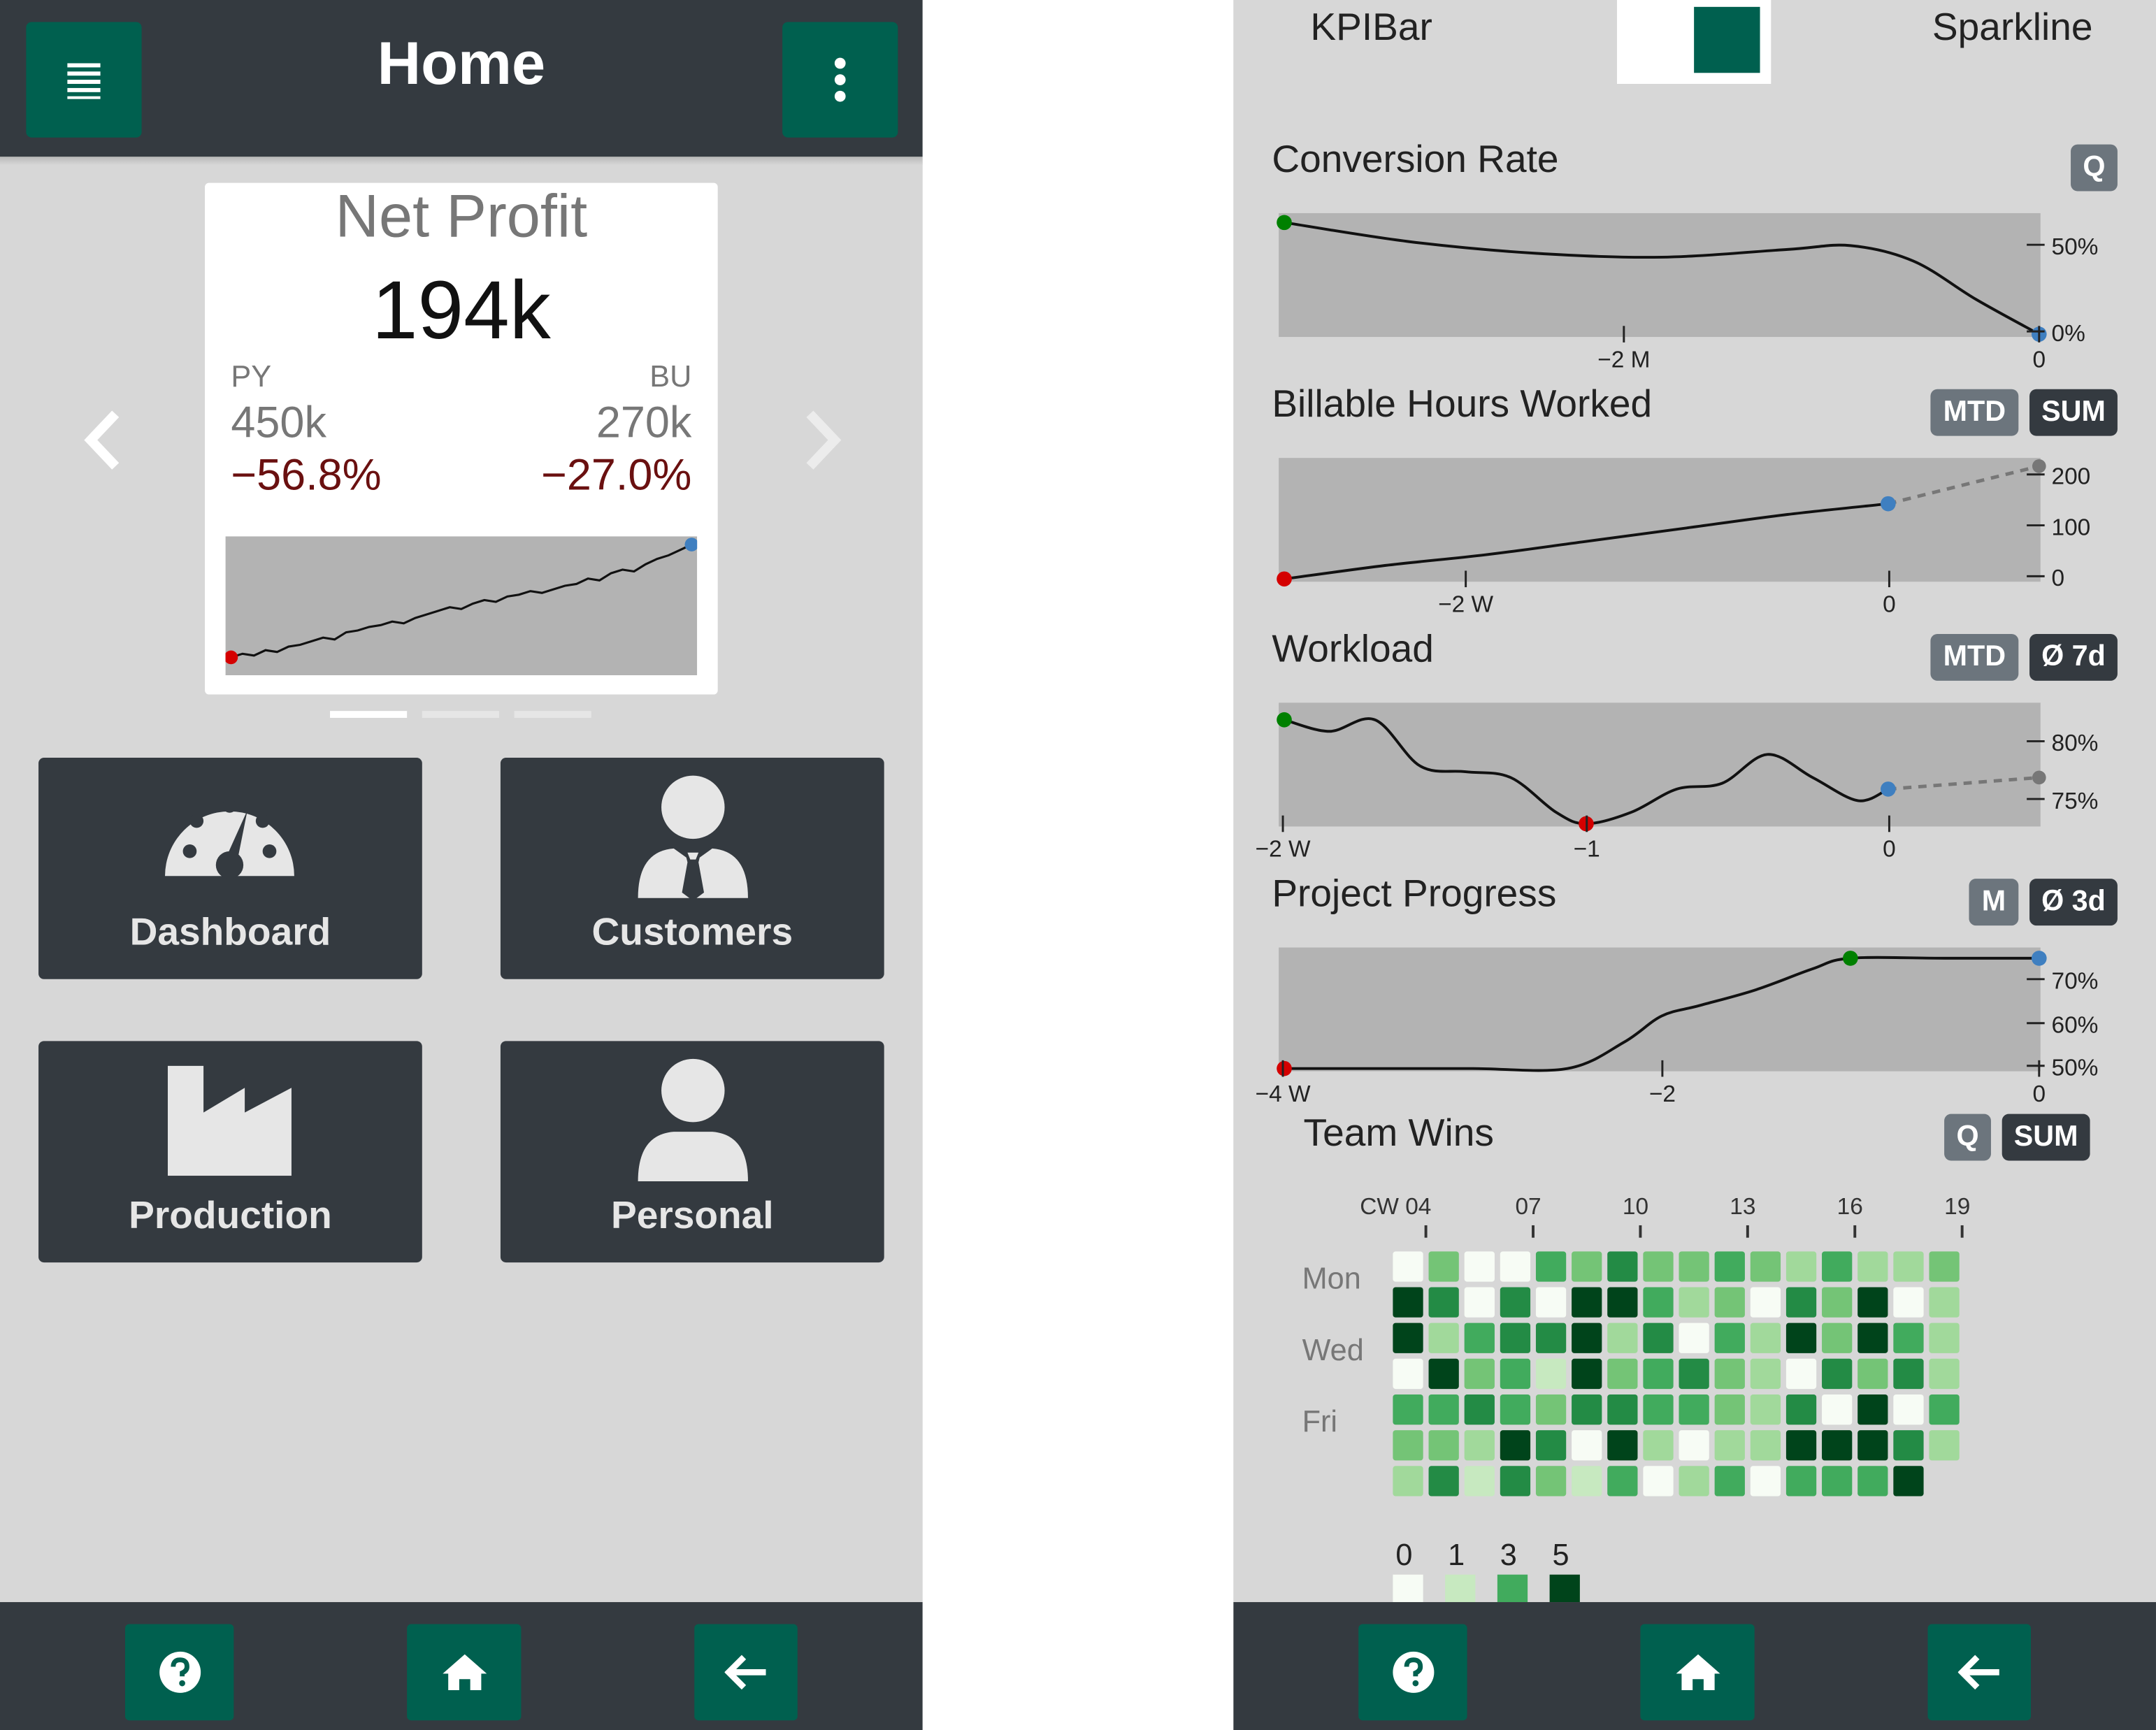  I want to click on badge-sum: SUM, so click(2073, 412).